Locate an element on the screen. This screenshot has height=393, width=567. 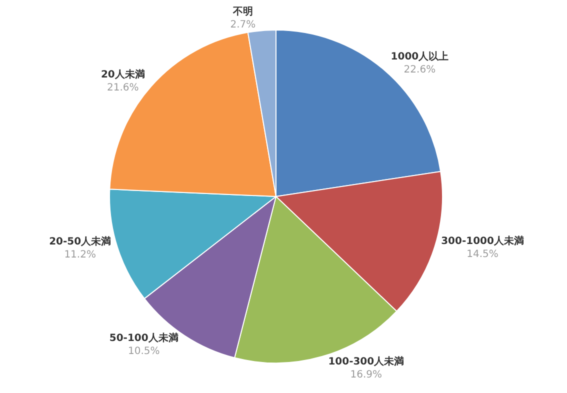
slice-label: 300-1000人未満 is located at coordinates (482, 241).